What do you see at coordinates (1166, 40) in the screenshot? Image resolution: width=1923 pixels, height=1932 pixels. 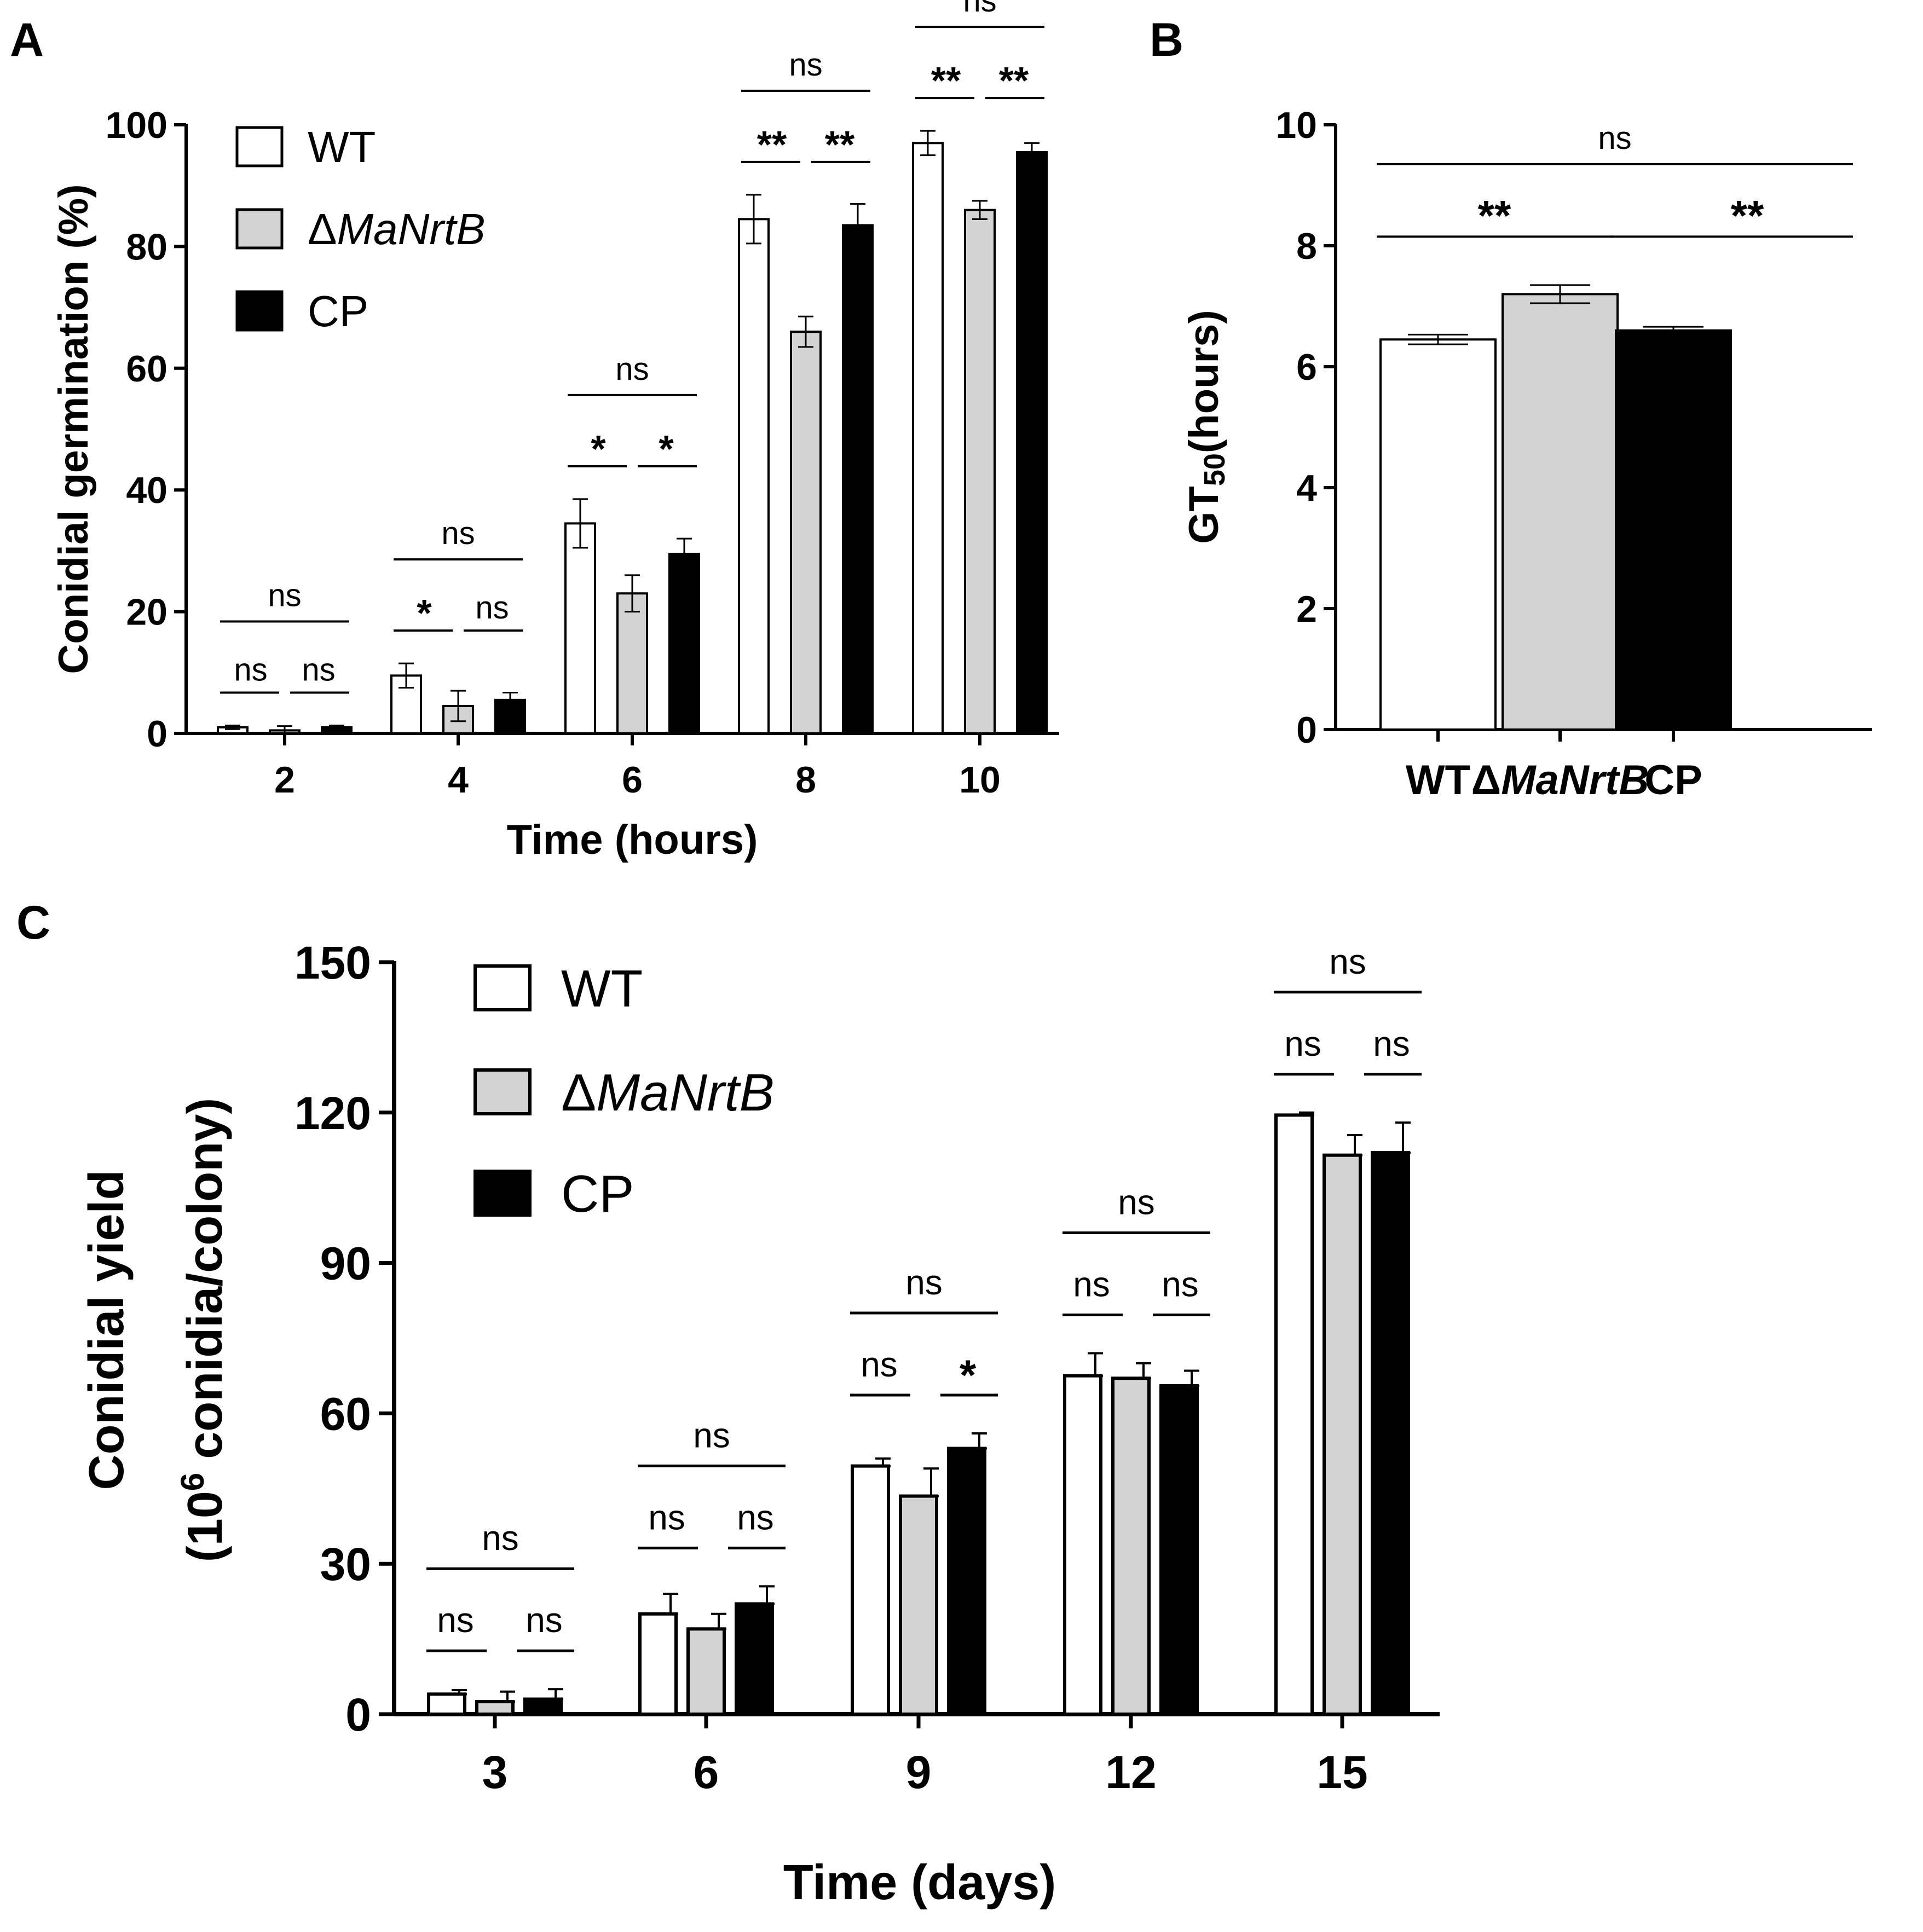 I see `panel-label-b: B` at bounding box center [1166, 40].